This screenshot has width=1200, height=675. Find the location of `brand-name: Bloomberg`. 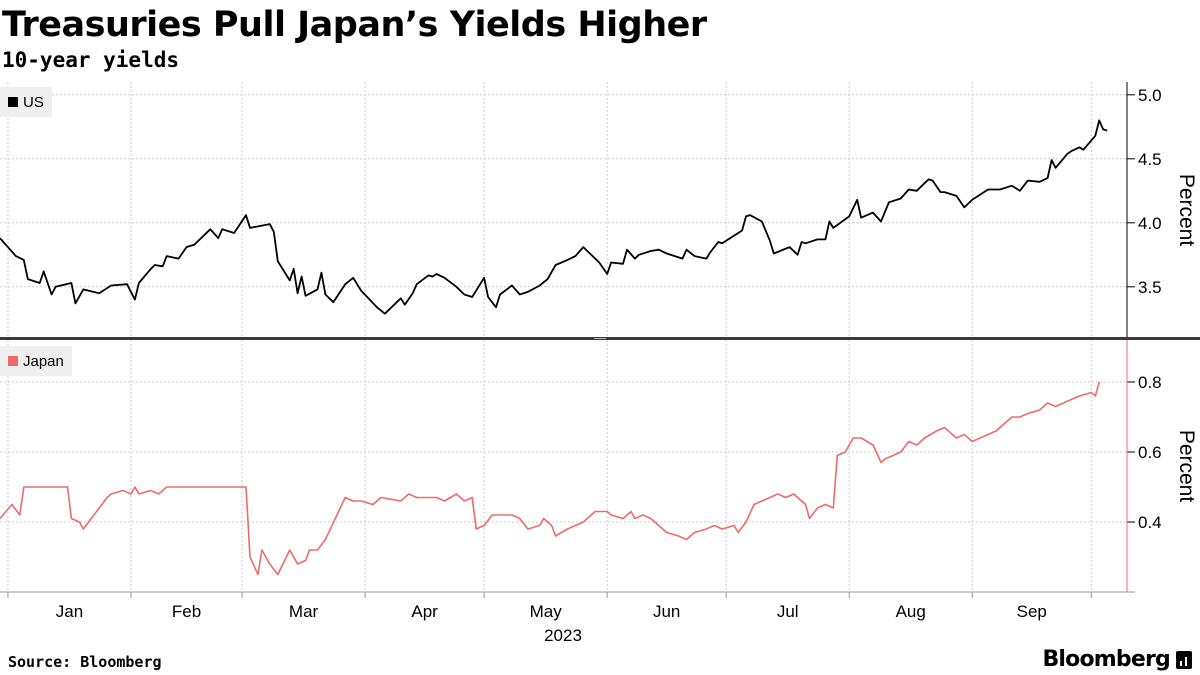

brand-name: Bloomberg is located at coordinates (1106, 659).